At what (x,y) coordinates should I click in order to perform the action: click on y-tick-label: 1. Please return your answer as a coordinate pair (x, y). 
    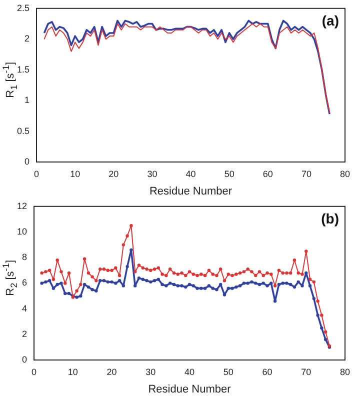
    Looking at the image, I should click on (27, 100).